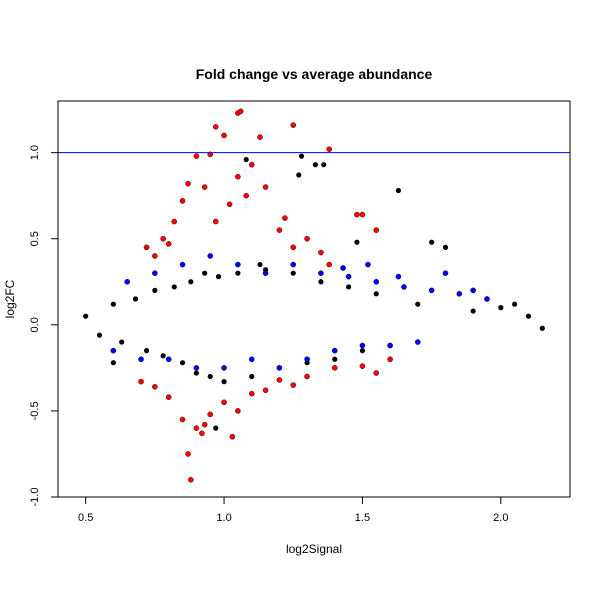  Describe the element at coordinates (500, 518) in the screenshot. I see `x-tick-label: 2.0` at that location.